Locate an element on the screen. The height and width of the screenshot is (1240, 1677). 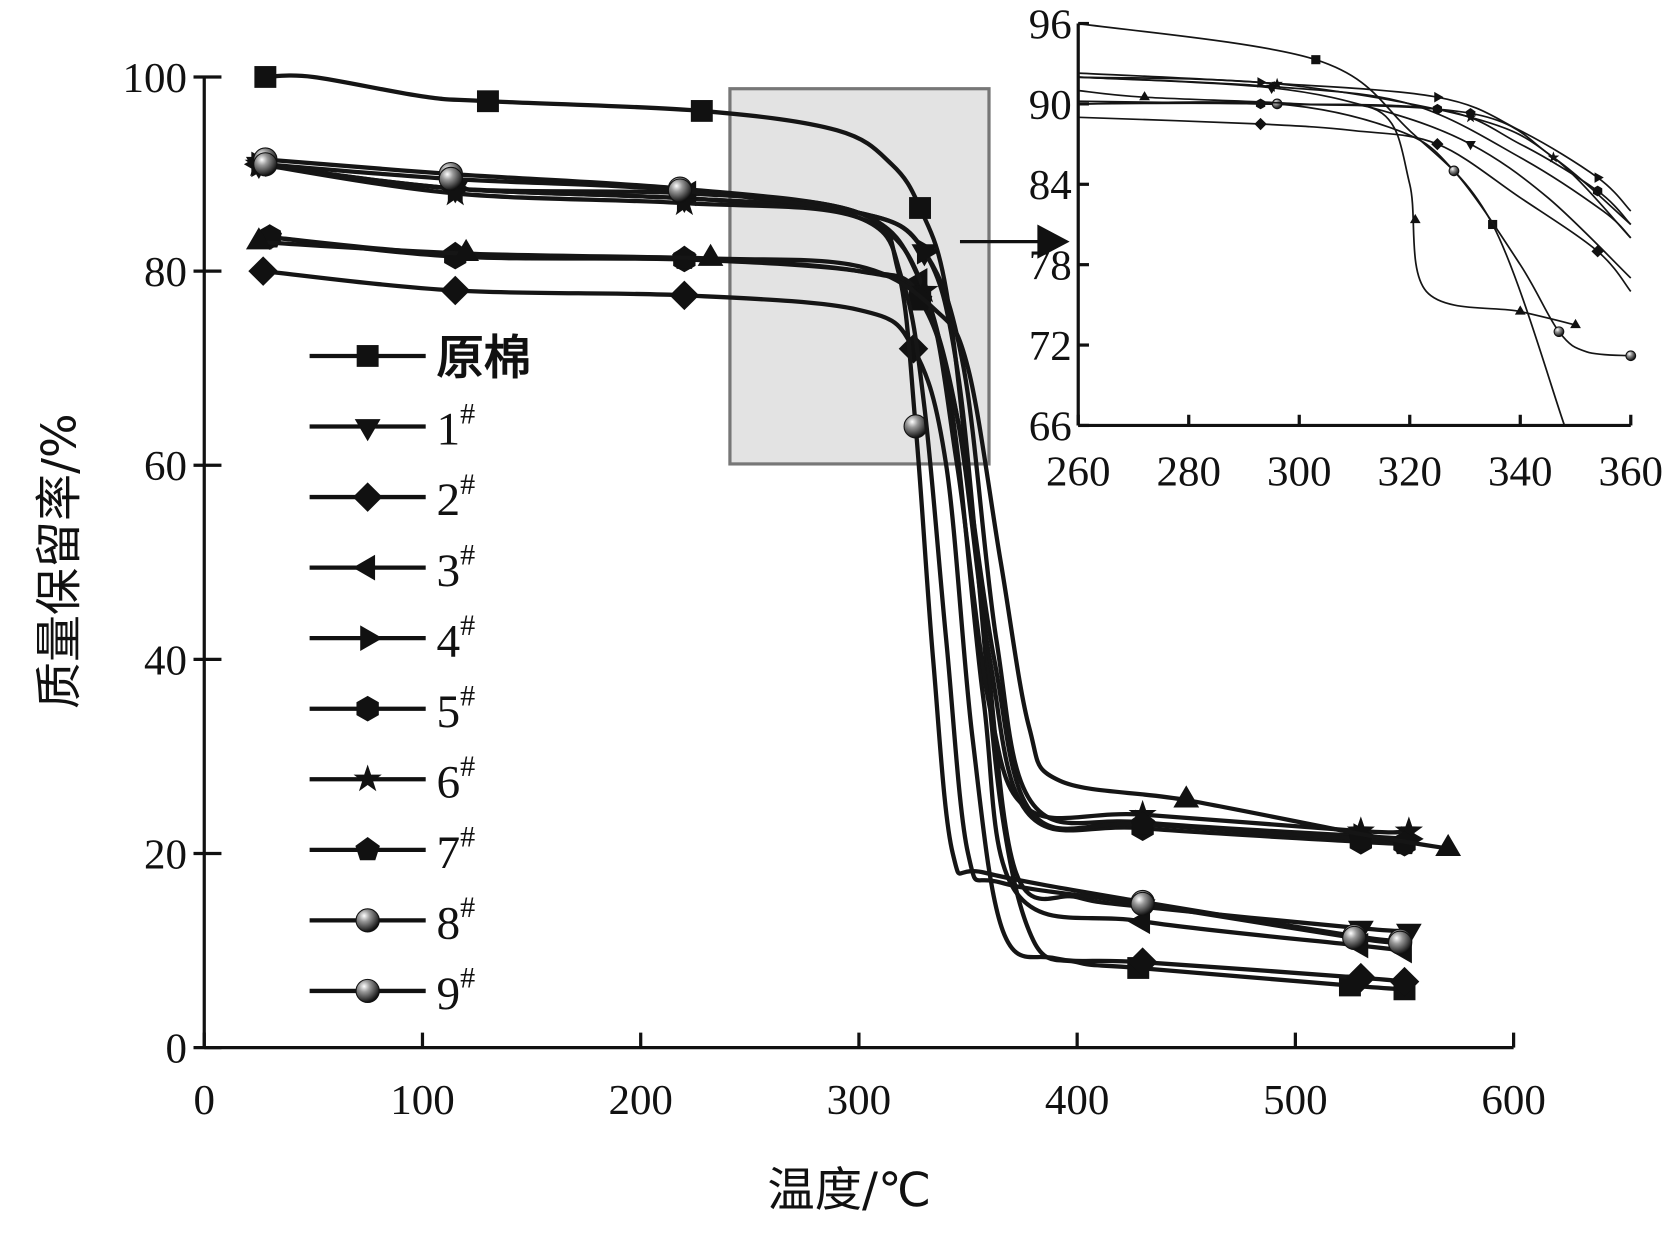
y-tick-label: 78 is located at coordinates (1050, 266).